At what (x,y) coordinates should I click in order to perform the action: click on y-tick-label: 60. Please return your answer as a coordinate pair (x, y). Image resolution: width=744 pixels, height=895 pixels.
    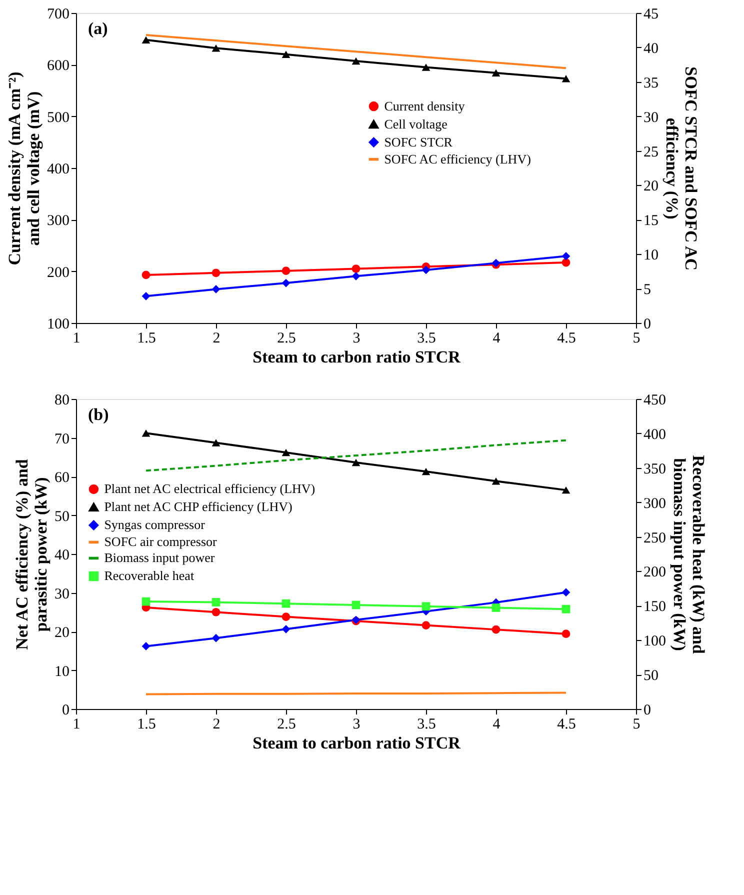
    Looking at the image, I should click on (62, 478).